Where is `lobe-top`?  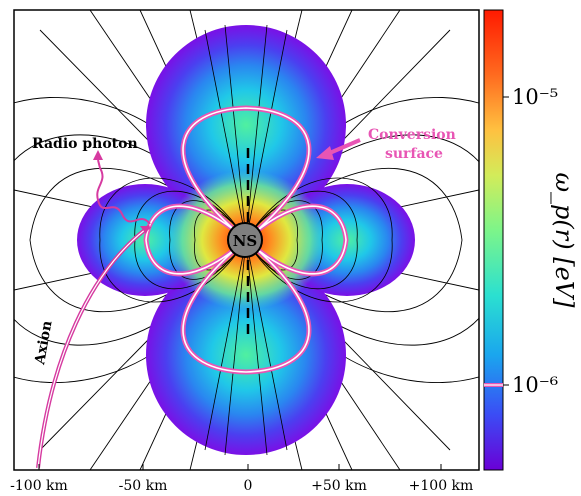 lobe-top is located at coordinates (246, 125).